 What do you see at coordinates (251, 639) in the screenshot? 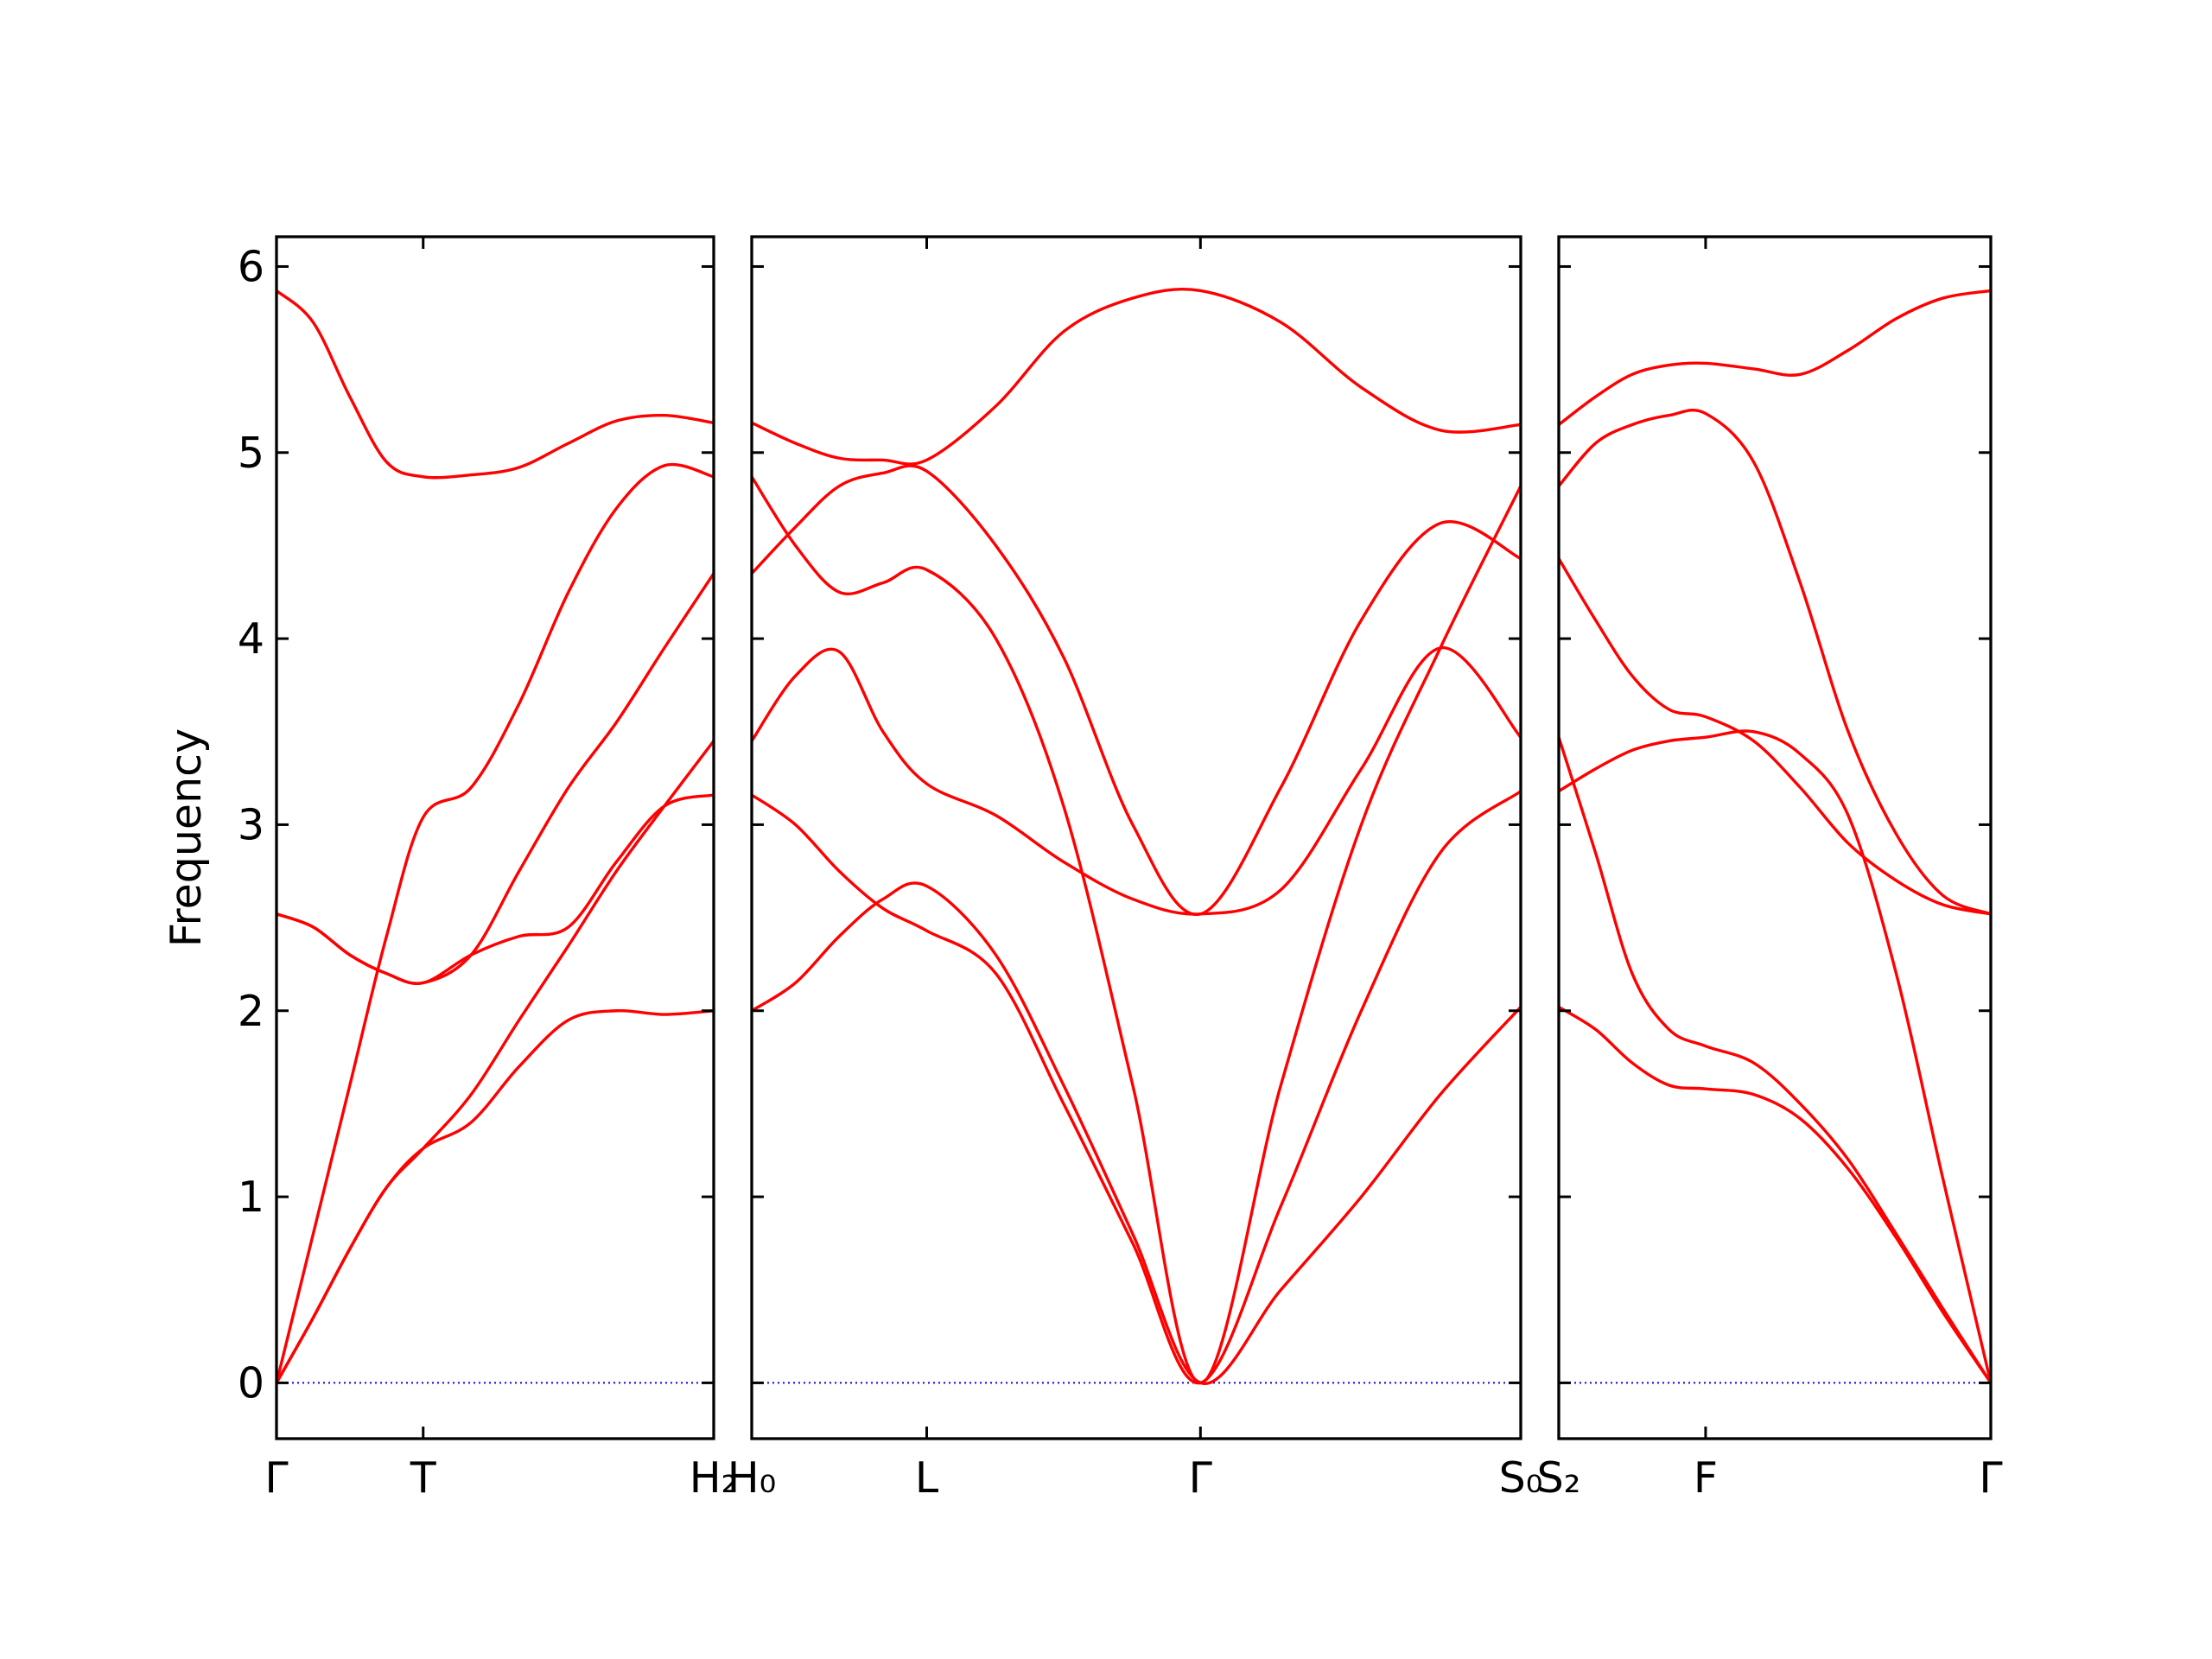
I see `y-tick-label: 4` at bounding box center [251, 639].